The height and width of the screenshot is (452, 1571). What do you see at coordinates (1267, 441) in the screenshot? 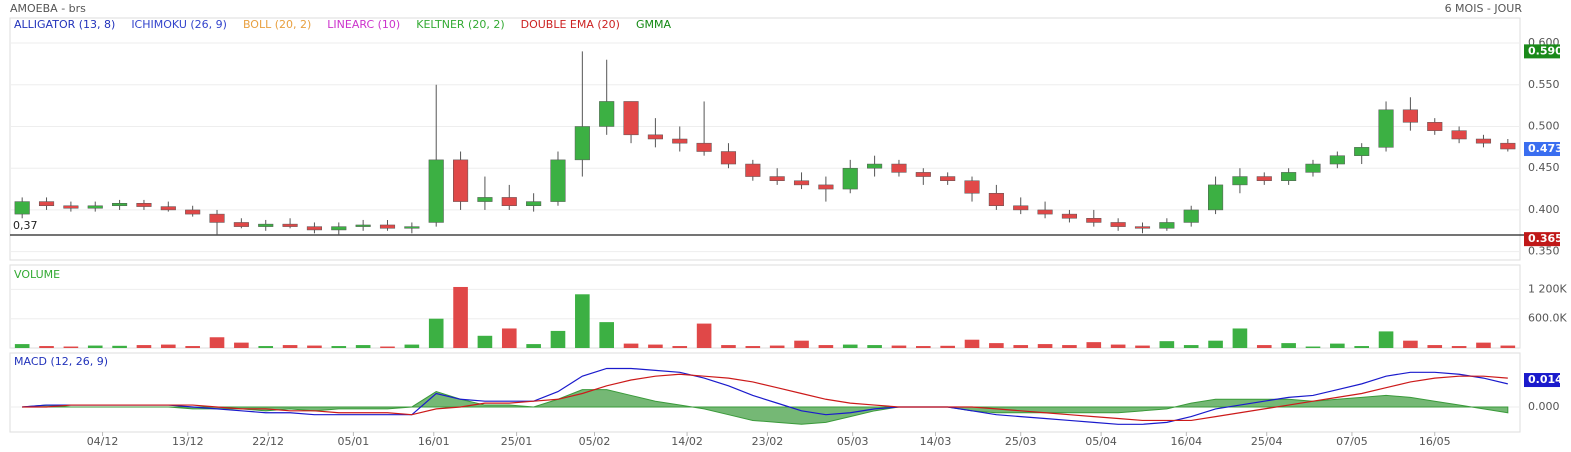
I see `x-tick-label: 25/04` at bounding box center [1267, 441].